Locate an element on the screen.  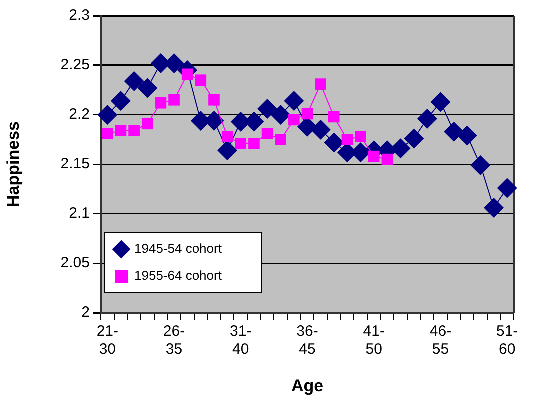
y-tick-label: 2.1 is located at coordinates (79, 213).